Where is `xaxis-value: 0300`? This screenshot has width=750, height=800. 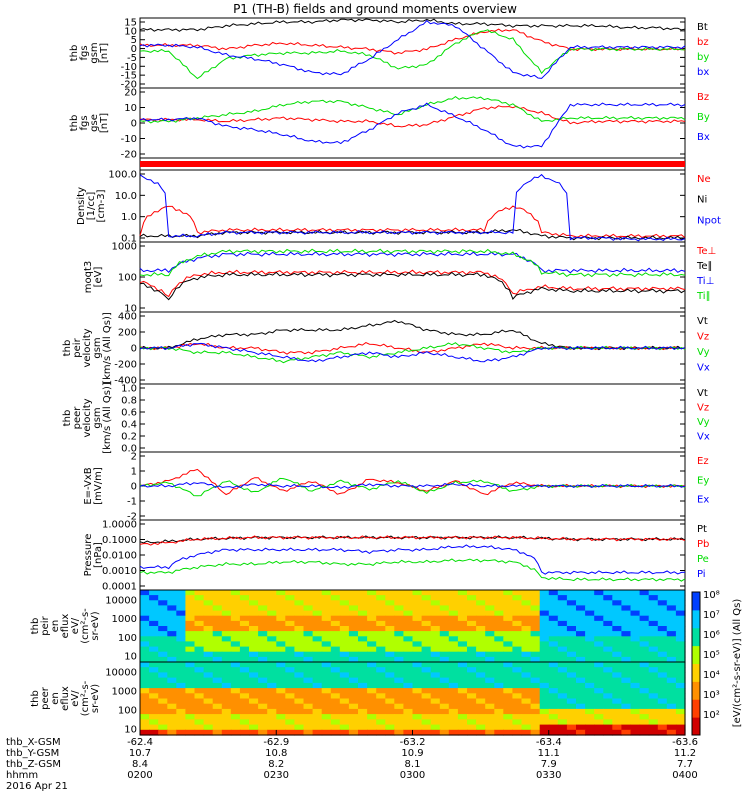 xaxis-value: 0300 is located at coordinates (412, 775).